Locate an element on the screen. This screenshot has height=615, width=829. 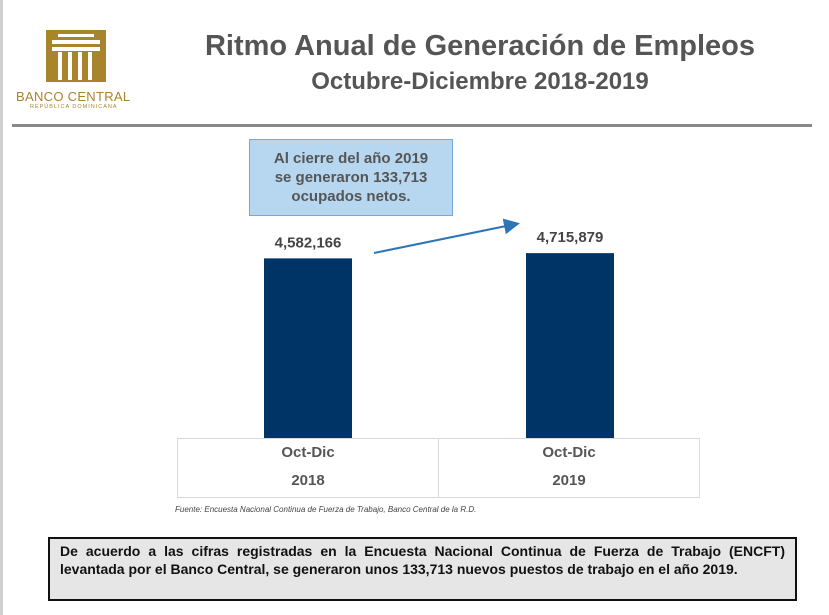
page-subtitle: Octubre-Diciembre 2018-2019 is located at coordinates (480, 81).